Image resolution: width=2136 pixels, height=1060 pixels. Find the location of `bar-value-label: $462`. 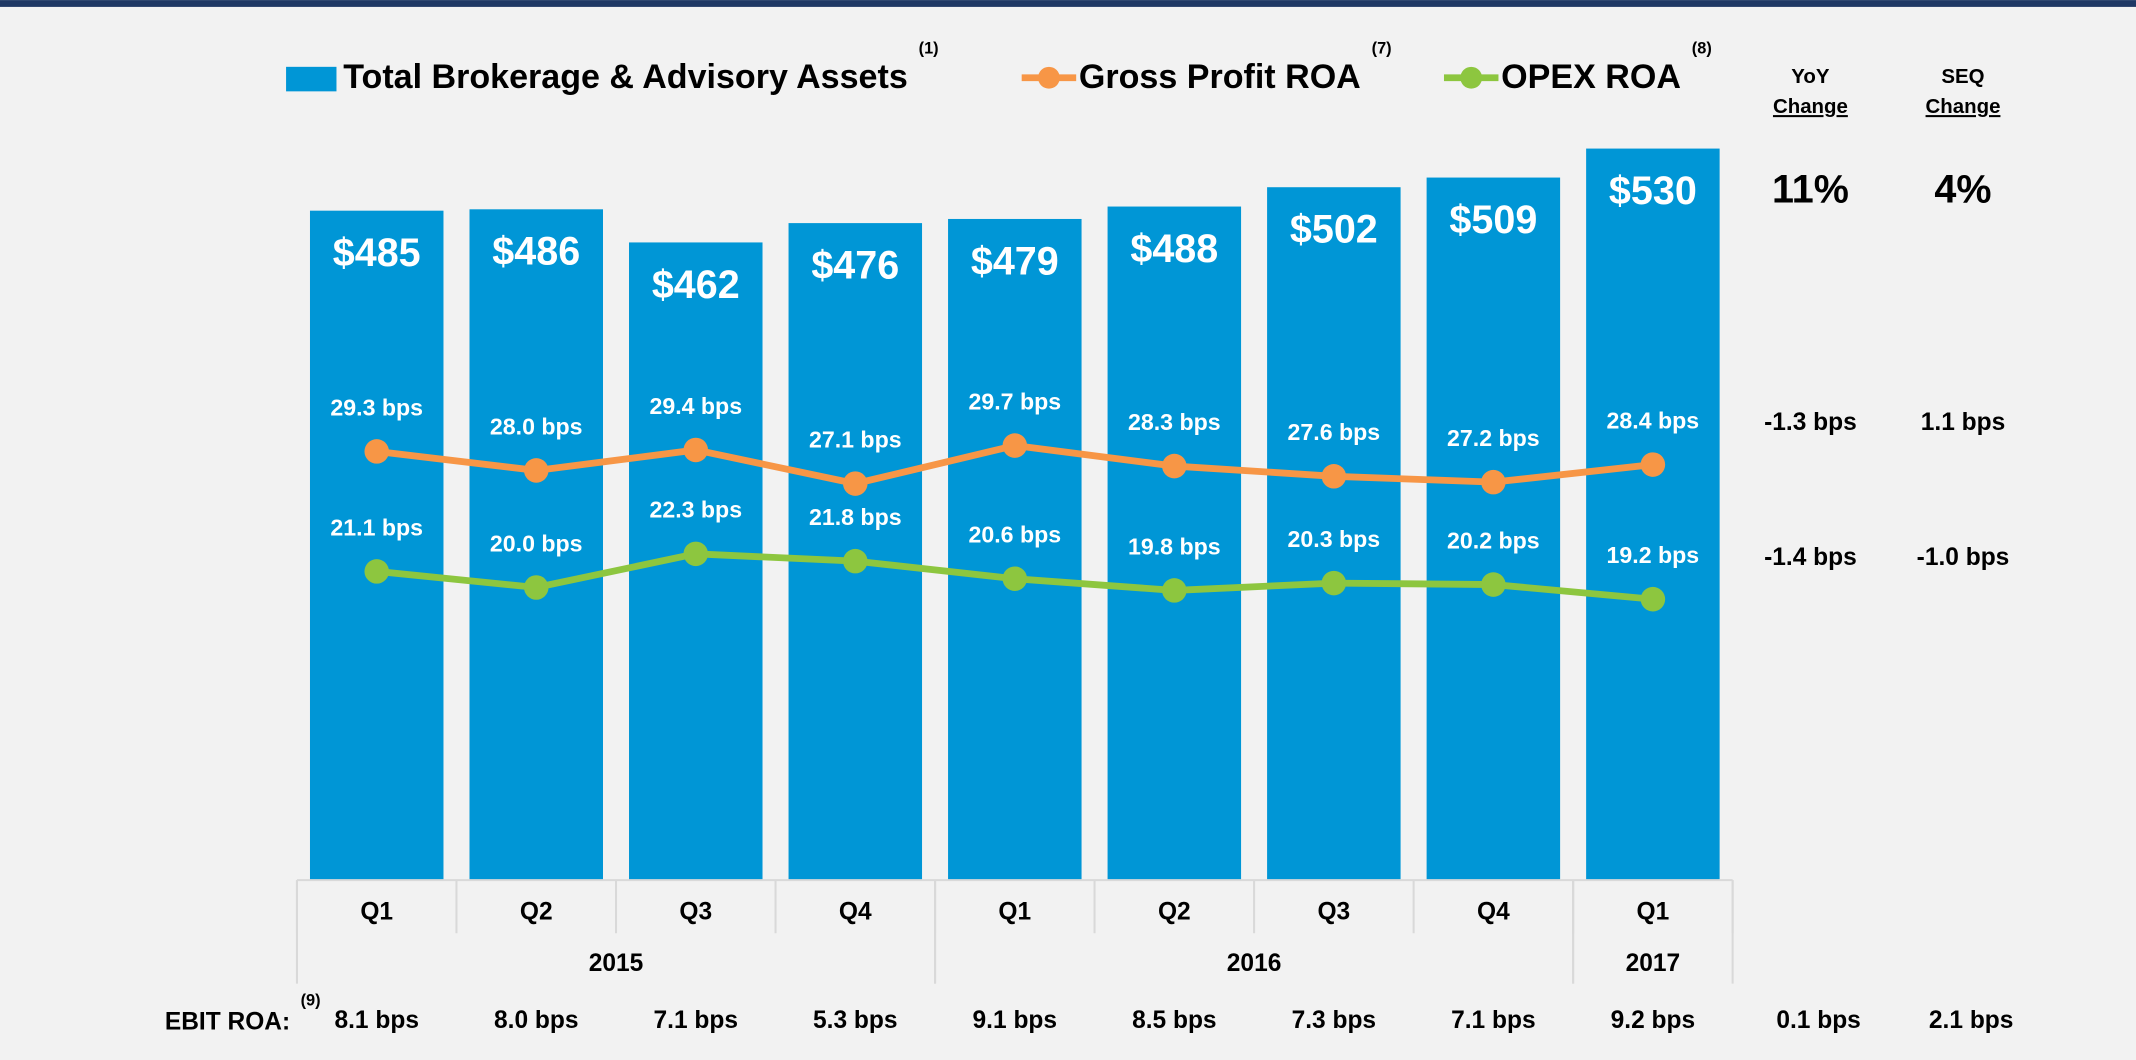

bar-value-label: $462 is located at coordinates (696, 285).